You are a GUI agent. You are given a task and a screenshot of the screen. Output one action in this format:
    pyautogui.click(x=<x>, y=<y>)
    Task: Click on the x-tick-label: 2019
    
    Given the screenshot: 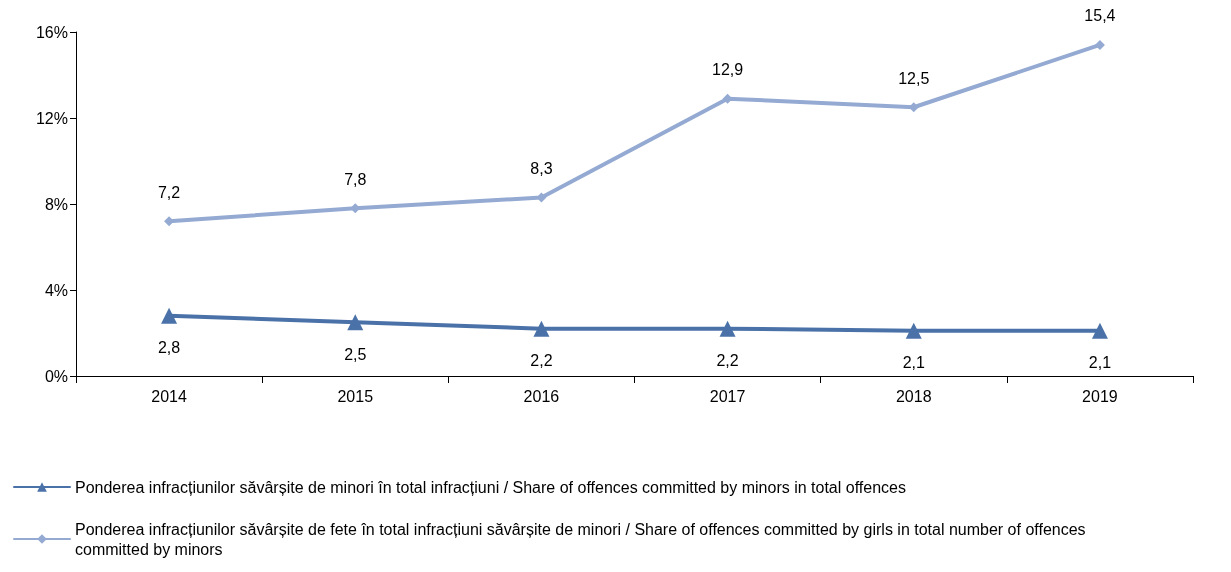 What is the action you would take?
    pyautogui.click(x=1100, y=396)
    